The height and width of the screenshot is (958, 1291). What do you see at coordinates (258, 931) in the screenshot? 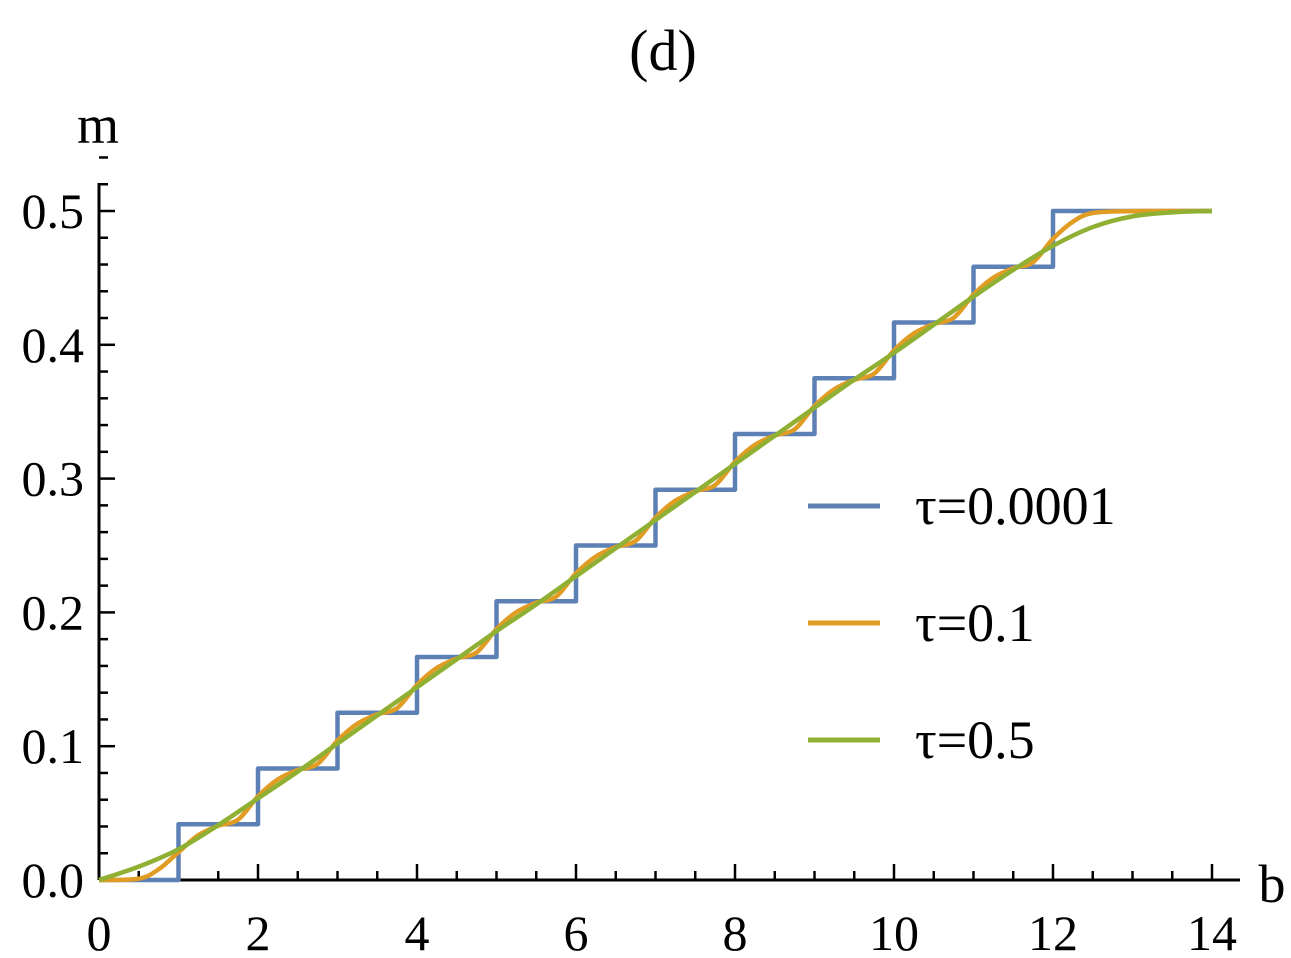
I see `x-tick-label: 2` at bounding box center [258, 931].